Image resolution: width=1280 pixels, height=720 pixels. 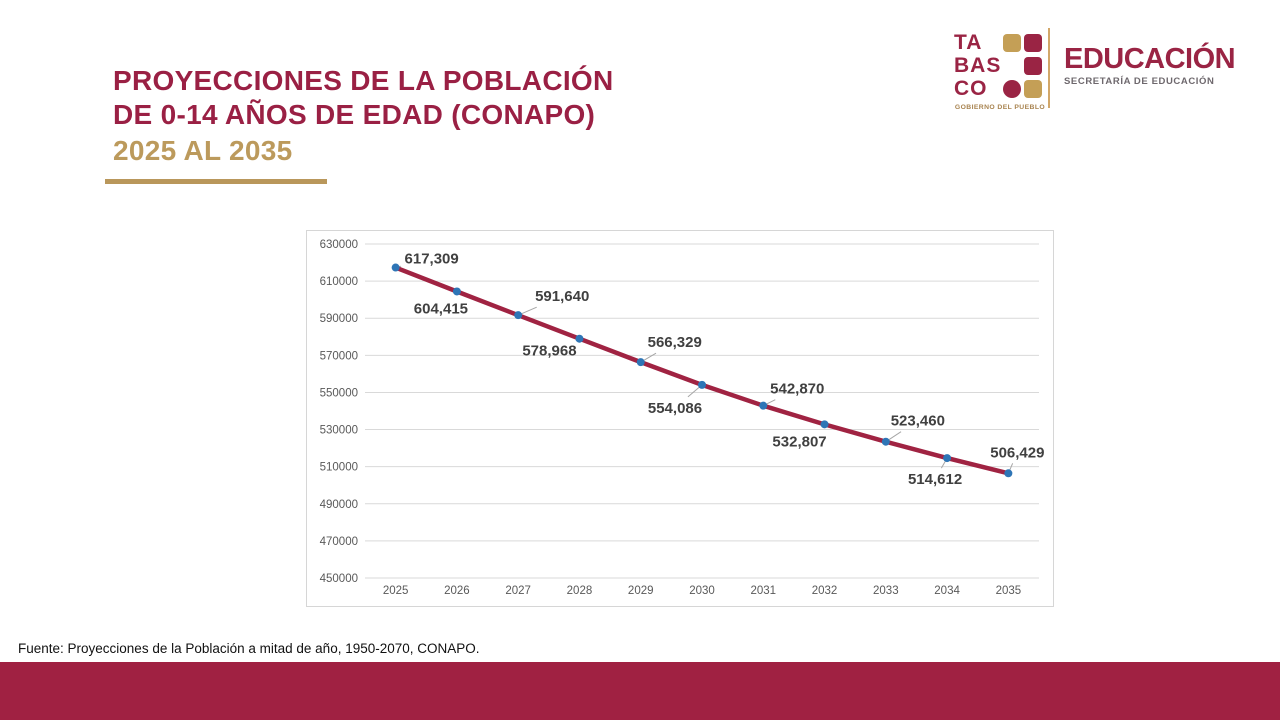 I want to click on y-axis-tick-label: 450000, so click(x=339, y=579).